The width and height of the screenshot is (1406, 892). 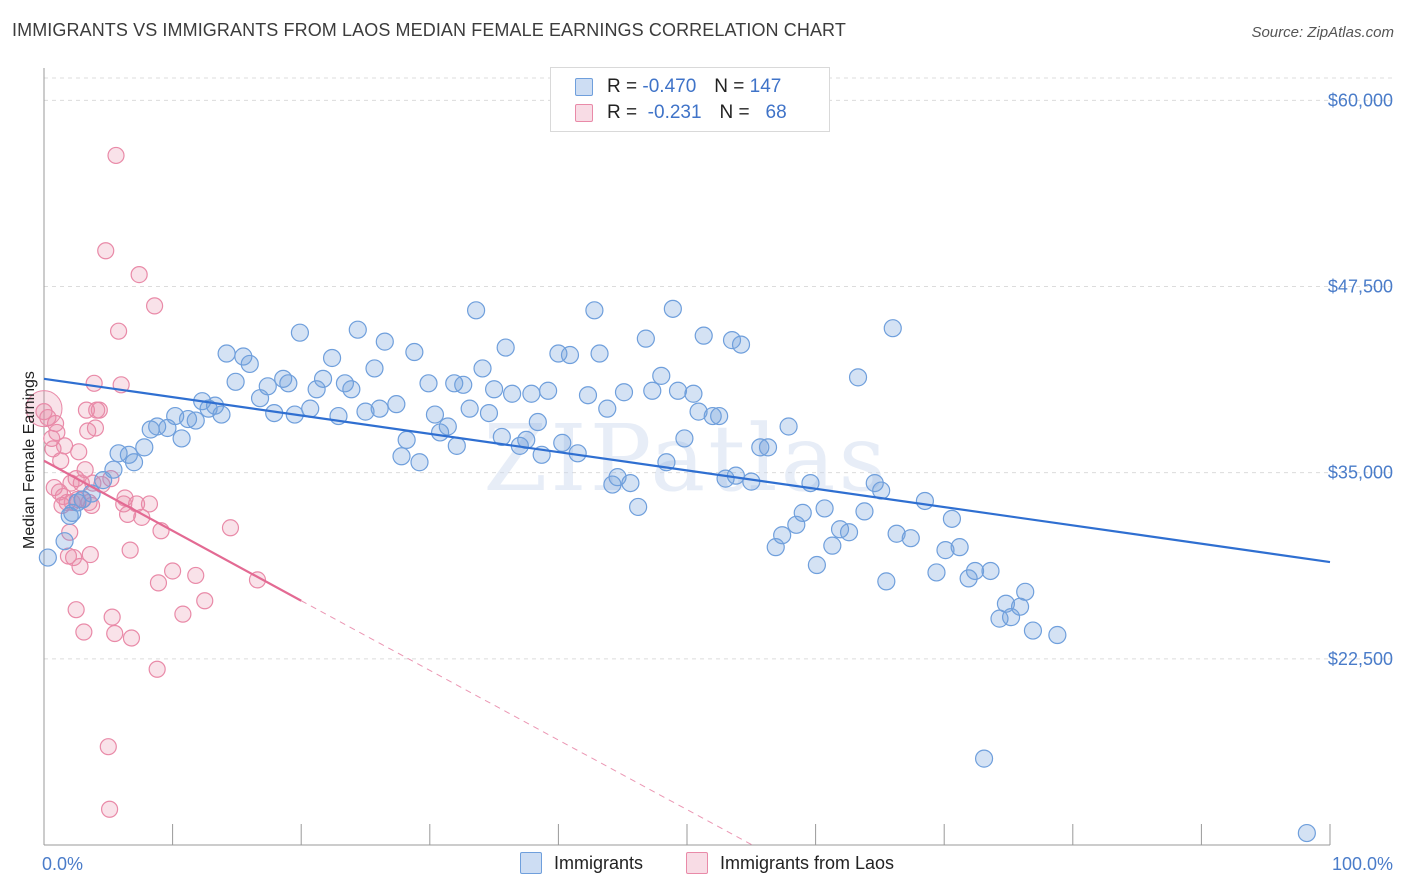 I want to click on laos-point-large, so click(x=44, y=409).